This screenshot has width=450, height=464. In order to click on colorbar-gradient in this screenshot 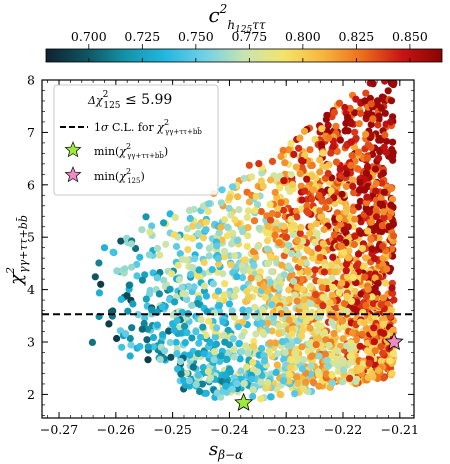, I will do `click(244, 55)`.